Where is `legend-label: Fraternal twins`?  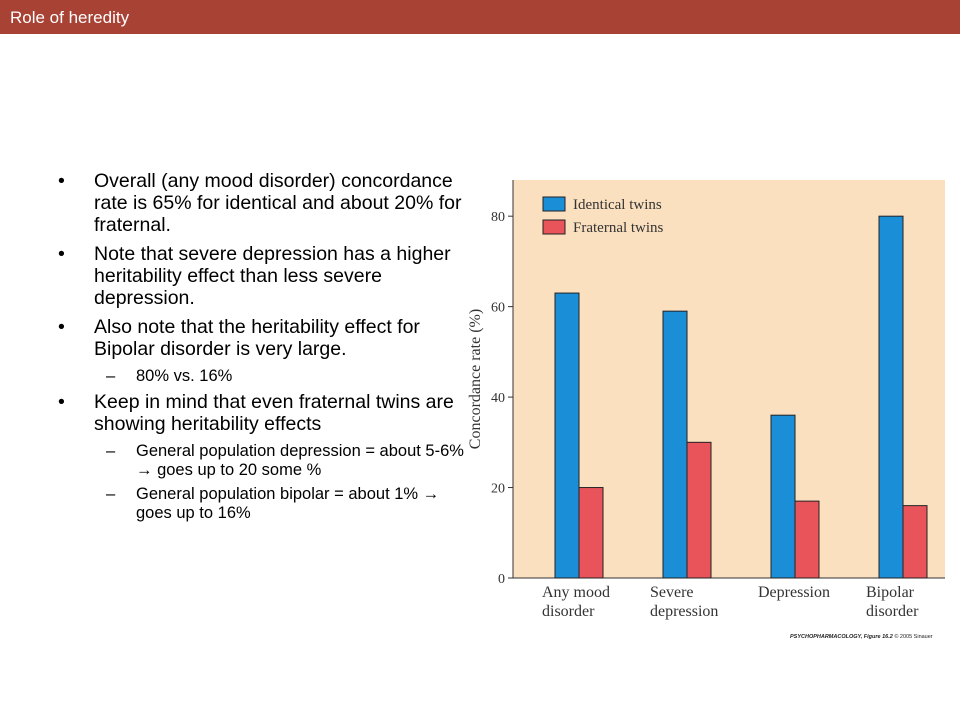
legend-label: Fraternal twins is located at coordinates (618, 228).